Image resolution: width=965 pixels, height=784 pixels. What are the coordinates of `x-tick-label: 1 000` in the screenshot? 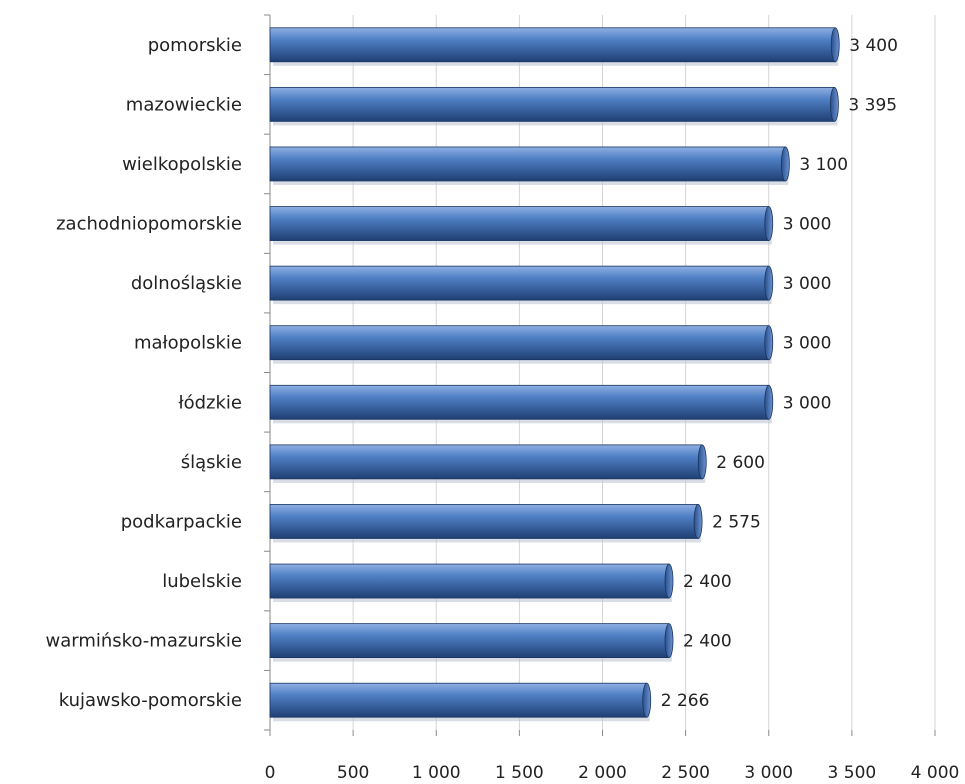 It's located at (436, 773).